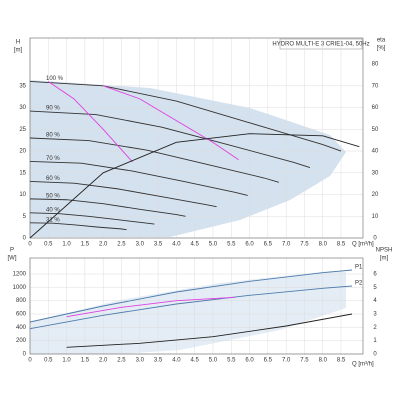 The width and height of the screenshot is (400, 400). I want to click on y2-tick-label: 80, so click(375, 65).